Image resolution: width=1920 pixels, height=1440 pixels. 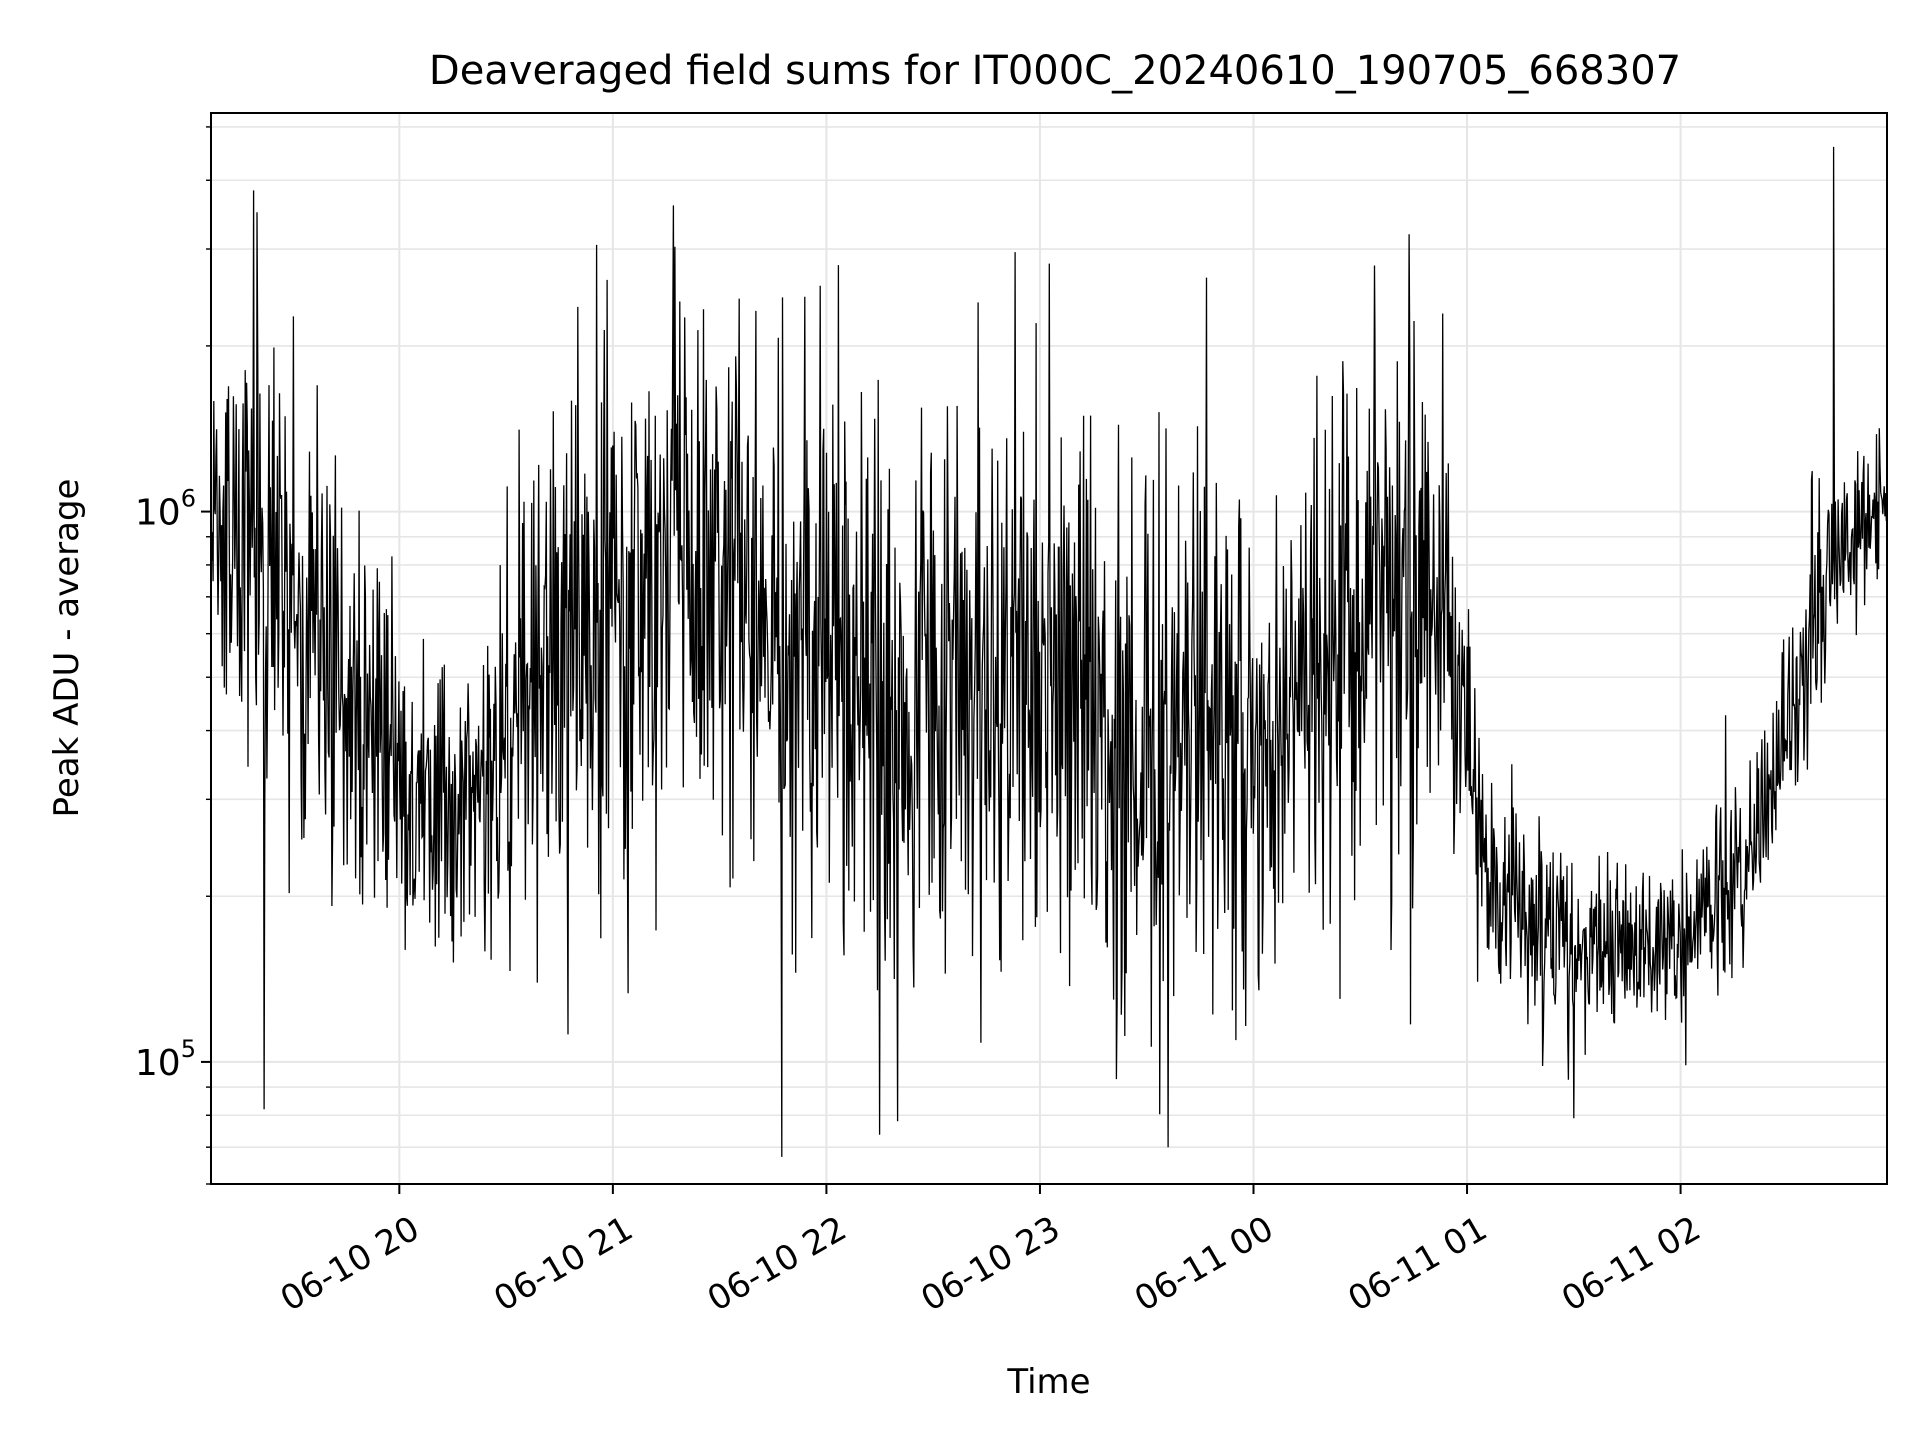 What do you see at coordinates (173, 655) in the screenshot?
I see `y-axis: 10⁵ 10⁶` at bounding box center [173, 655].